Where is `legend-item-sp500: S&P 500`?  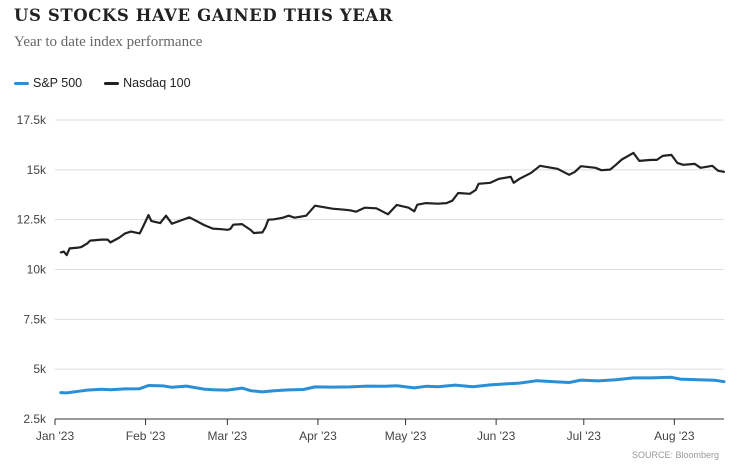 legend-item-sp500: S&P 500 is located at coordinates (48, 83).